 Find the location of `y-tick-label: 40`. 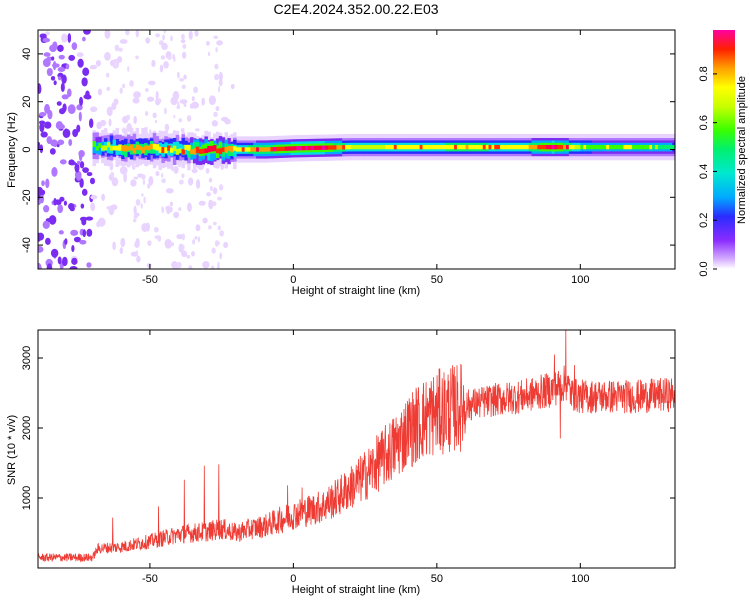

y-tick-label: 40 is located at coordinates (27, 54).